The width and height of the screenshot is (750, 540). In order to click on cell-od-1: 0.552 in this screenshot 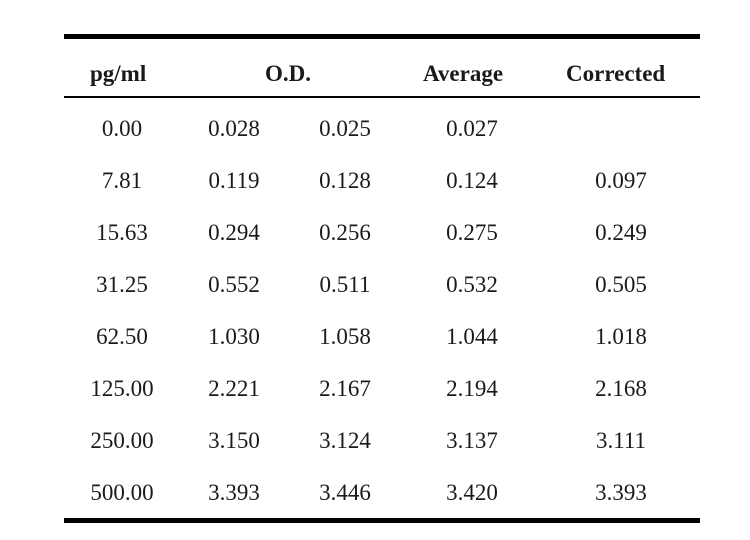, I will do `click(234, 284)`.